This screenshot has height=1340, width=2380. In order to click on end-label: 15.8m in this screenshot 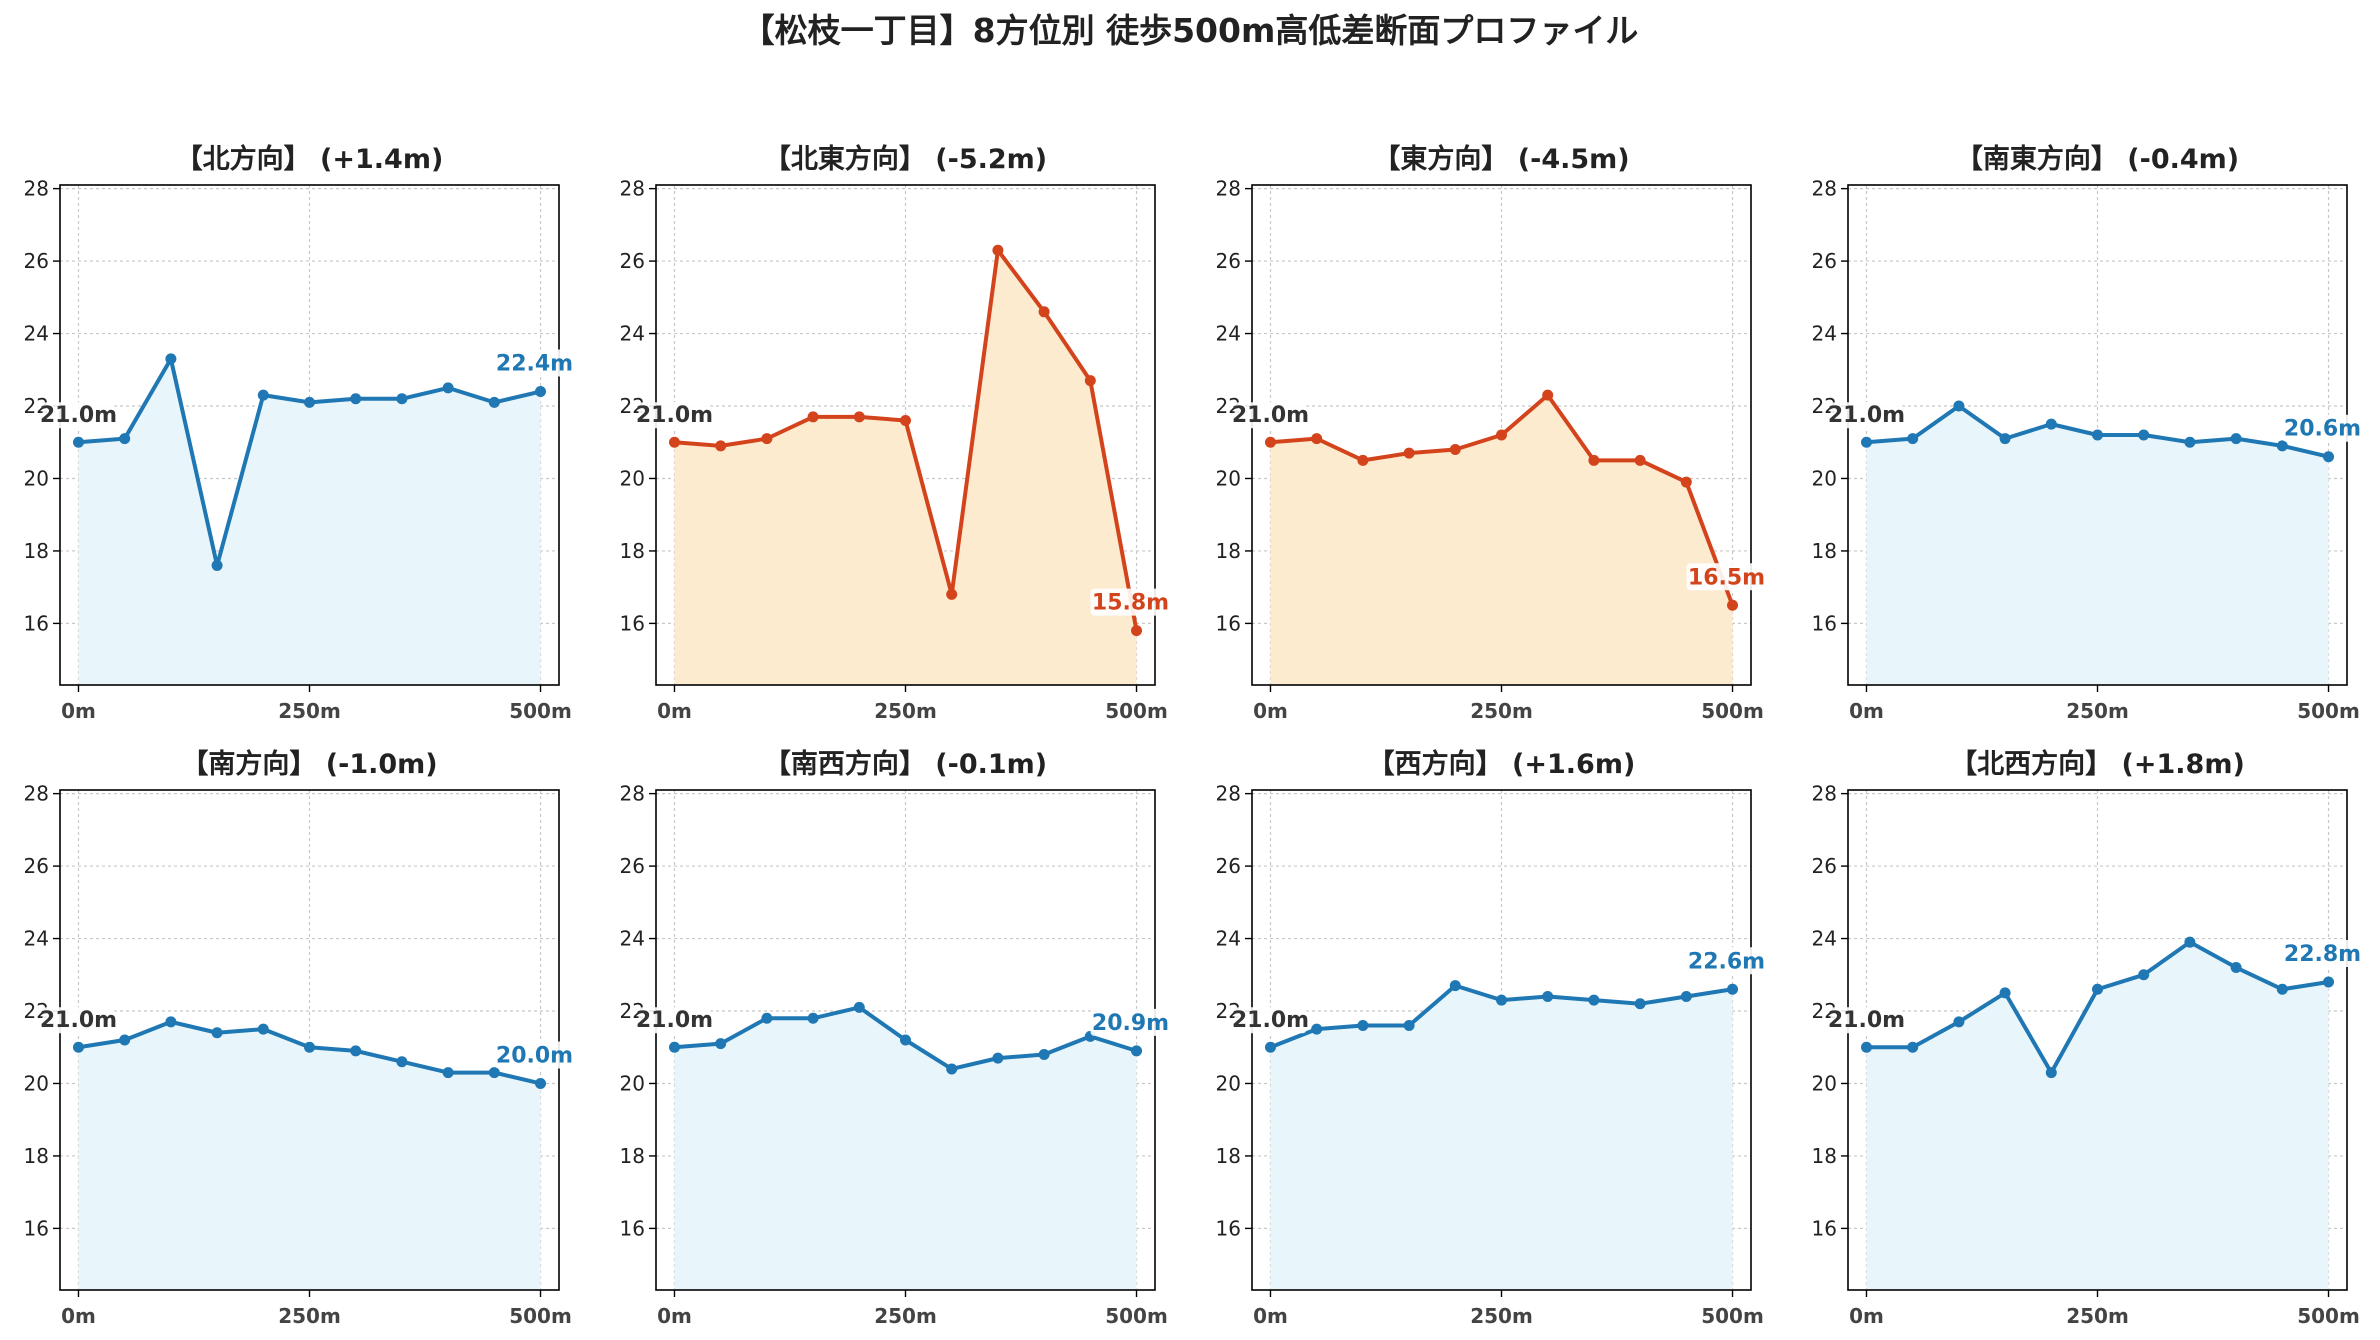, I will do `click(1130, 603)`.